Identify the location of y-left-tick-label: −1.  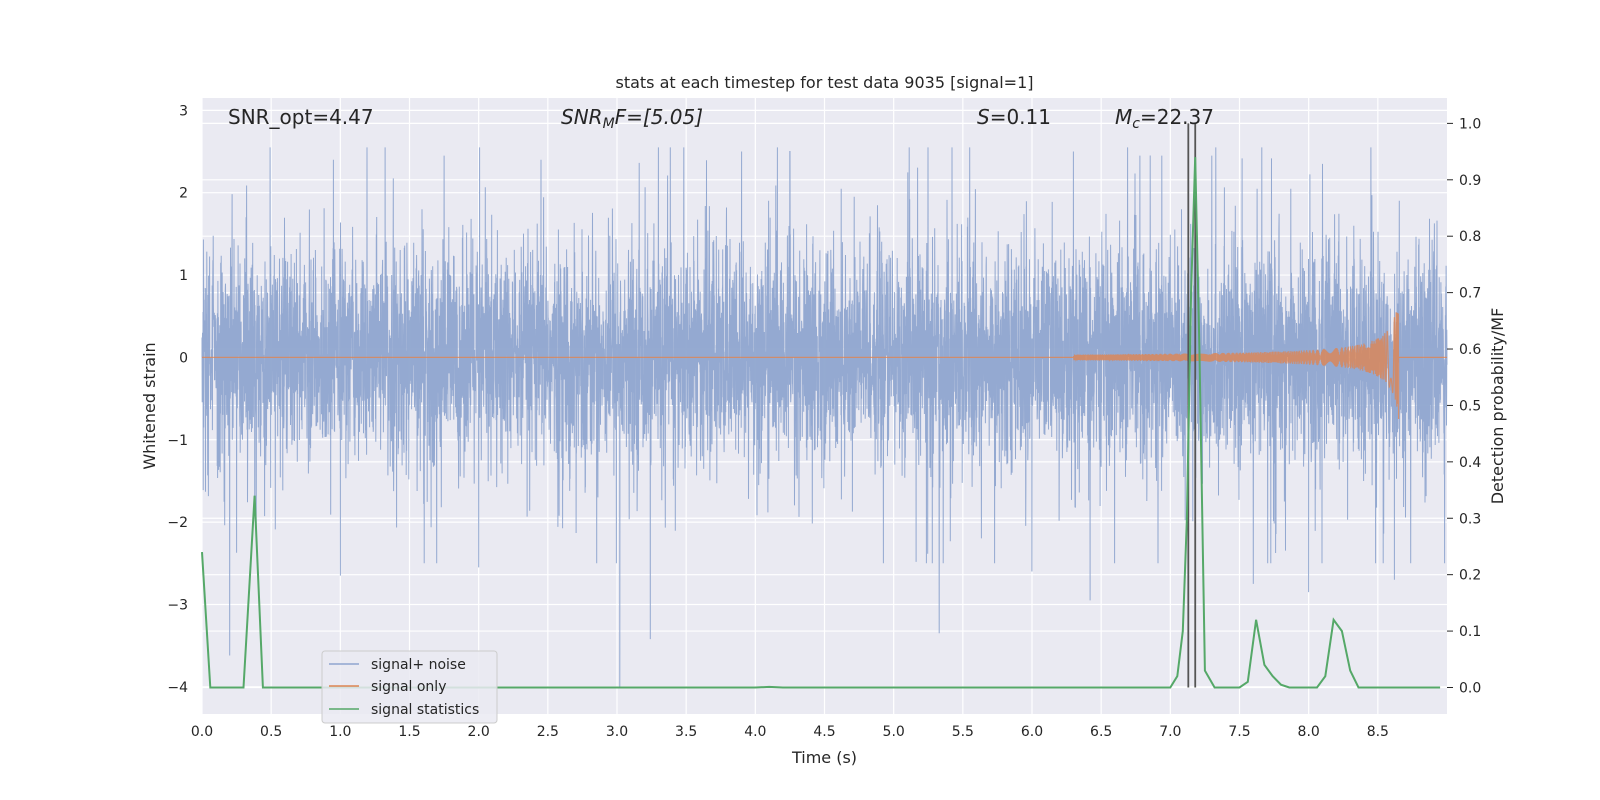
(177, 441).